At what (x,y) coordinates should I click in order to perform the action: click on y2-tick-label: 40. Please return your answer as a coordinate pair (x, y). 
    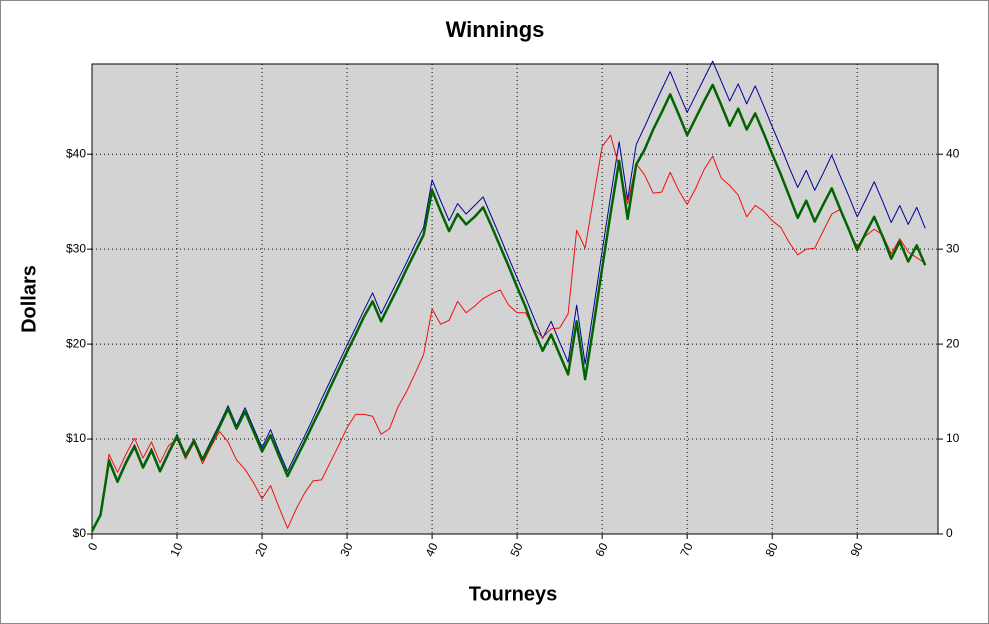
    Looking at the image, I should click on (953, 153).